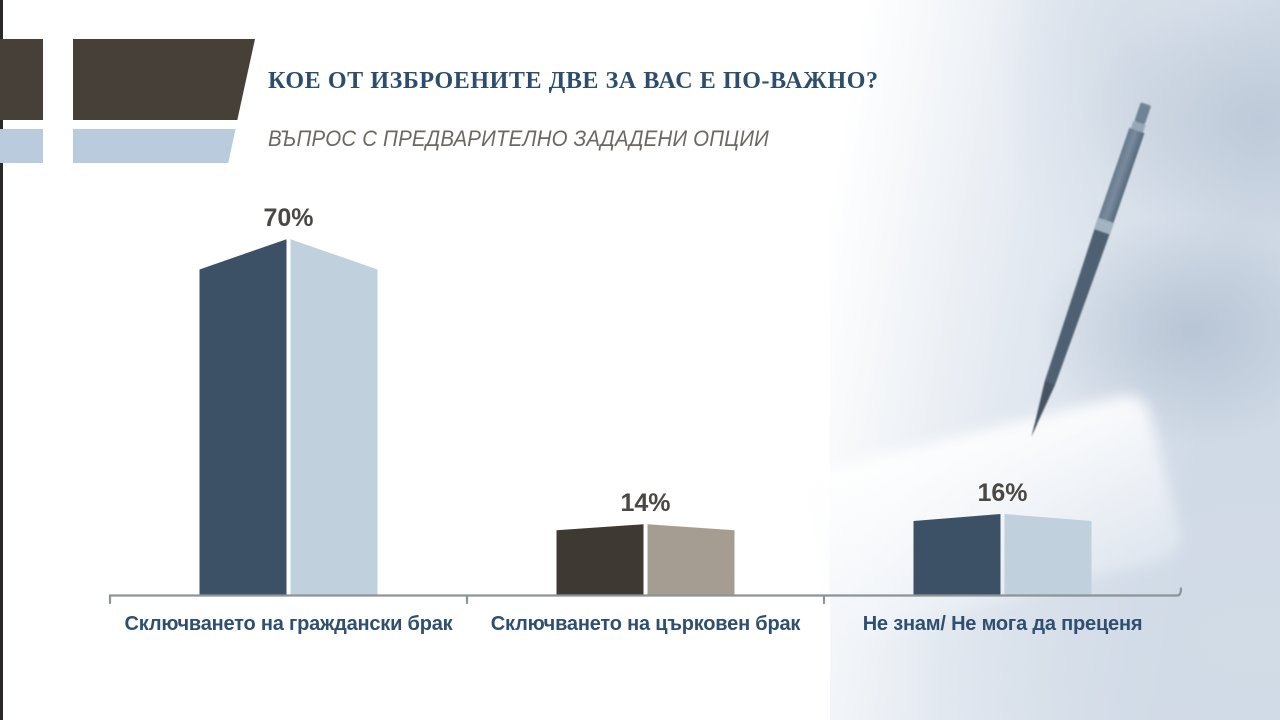 This screenshot has width=1280, height=720. Describe the element at coordinates (573, 81) in the screenshot. I see `slide-title: КОЕ ОТ ИЗБРОЕНИТЕ ДВЕ ЗА ВАС Е ПО-ВАЖНО?` at that location.